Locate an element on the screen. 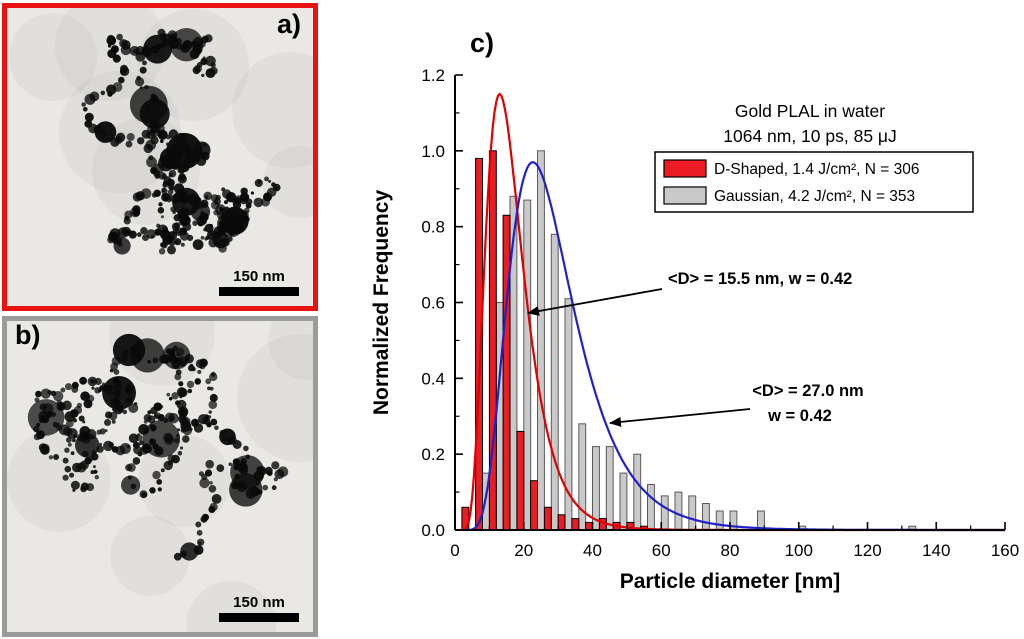 Image resolution: width=1024 pixels, height=639 pixels. scale-bar-a: 150 nm is located at coordinates (259, 282).